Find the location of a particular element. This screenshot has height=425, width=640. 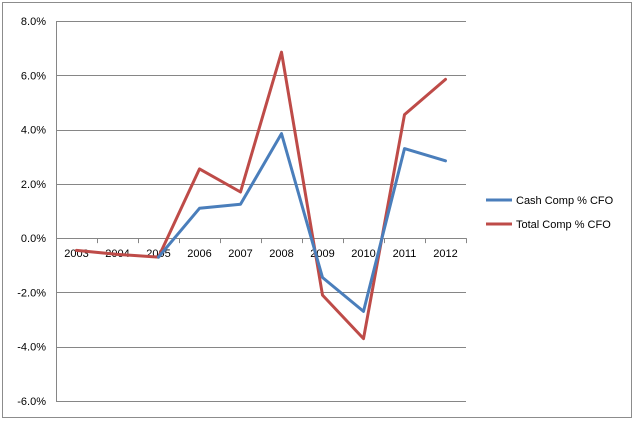

x-tick-label: 2008 is located at coordinates (281, 254).